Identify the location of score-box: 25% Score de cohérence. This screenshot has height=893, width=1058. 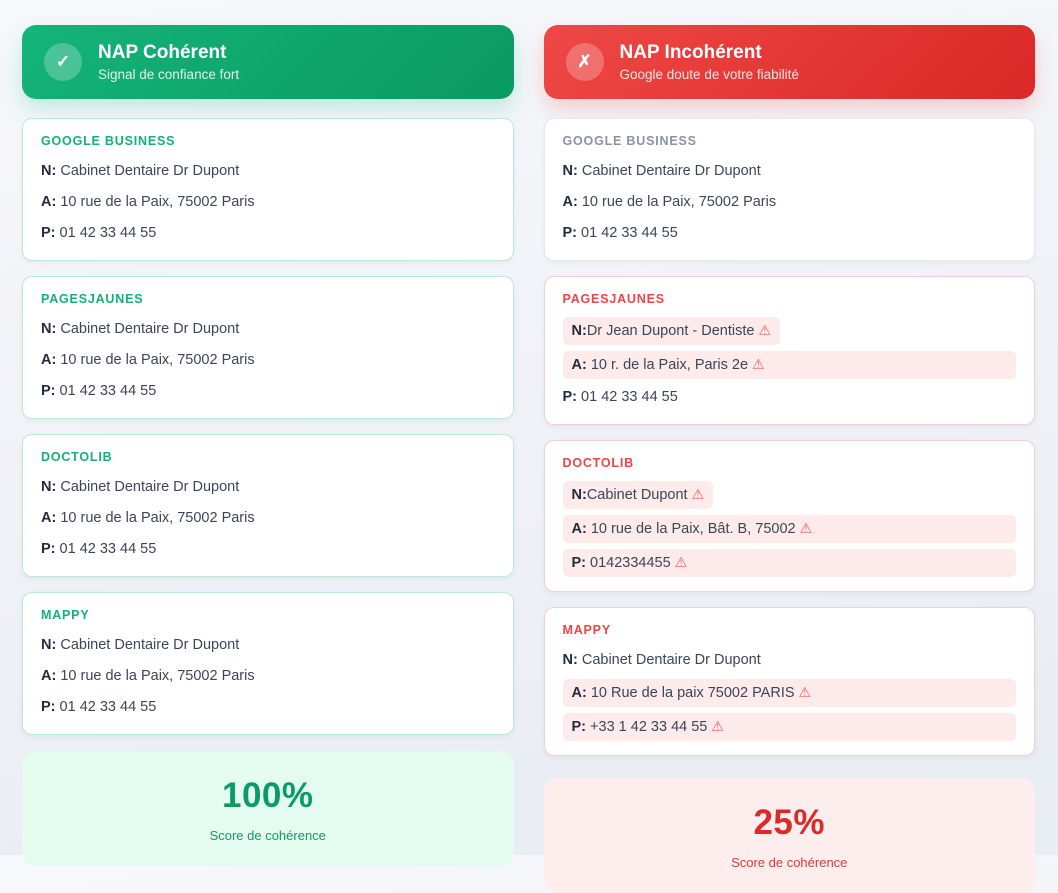
(789, 835).